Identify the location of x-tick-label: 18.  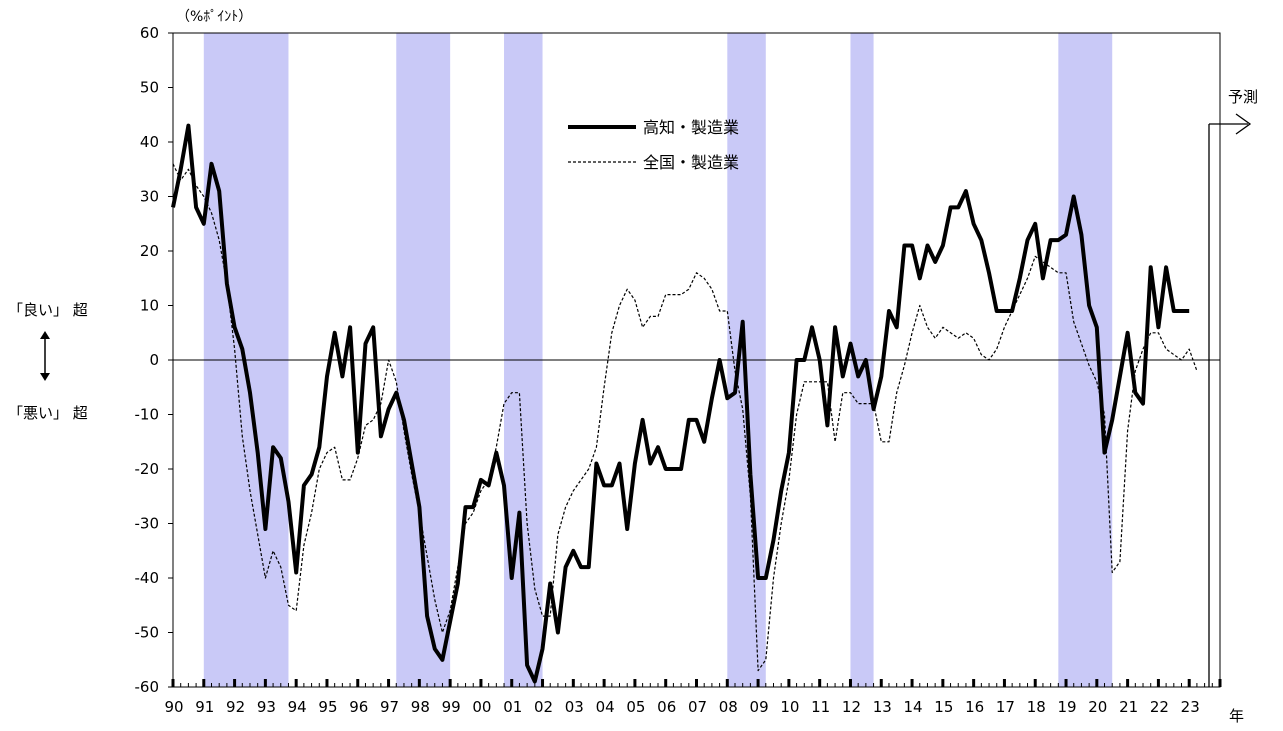
(1036, 707).